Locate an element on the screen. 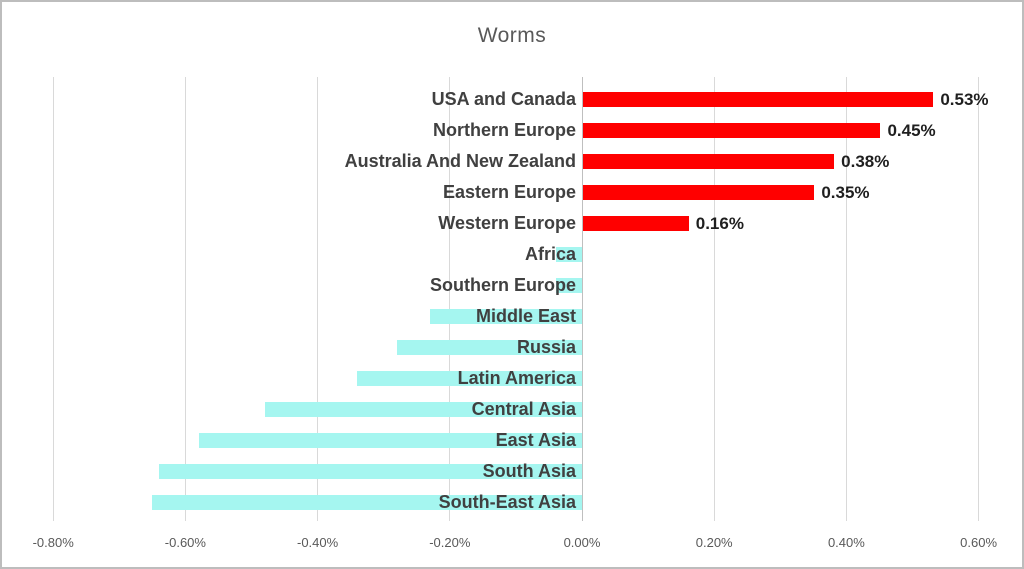  x-tick-label: -0.40% is located at coordinates (317, 542).